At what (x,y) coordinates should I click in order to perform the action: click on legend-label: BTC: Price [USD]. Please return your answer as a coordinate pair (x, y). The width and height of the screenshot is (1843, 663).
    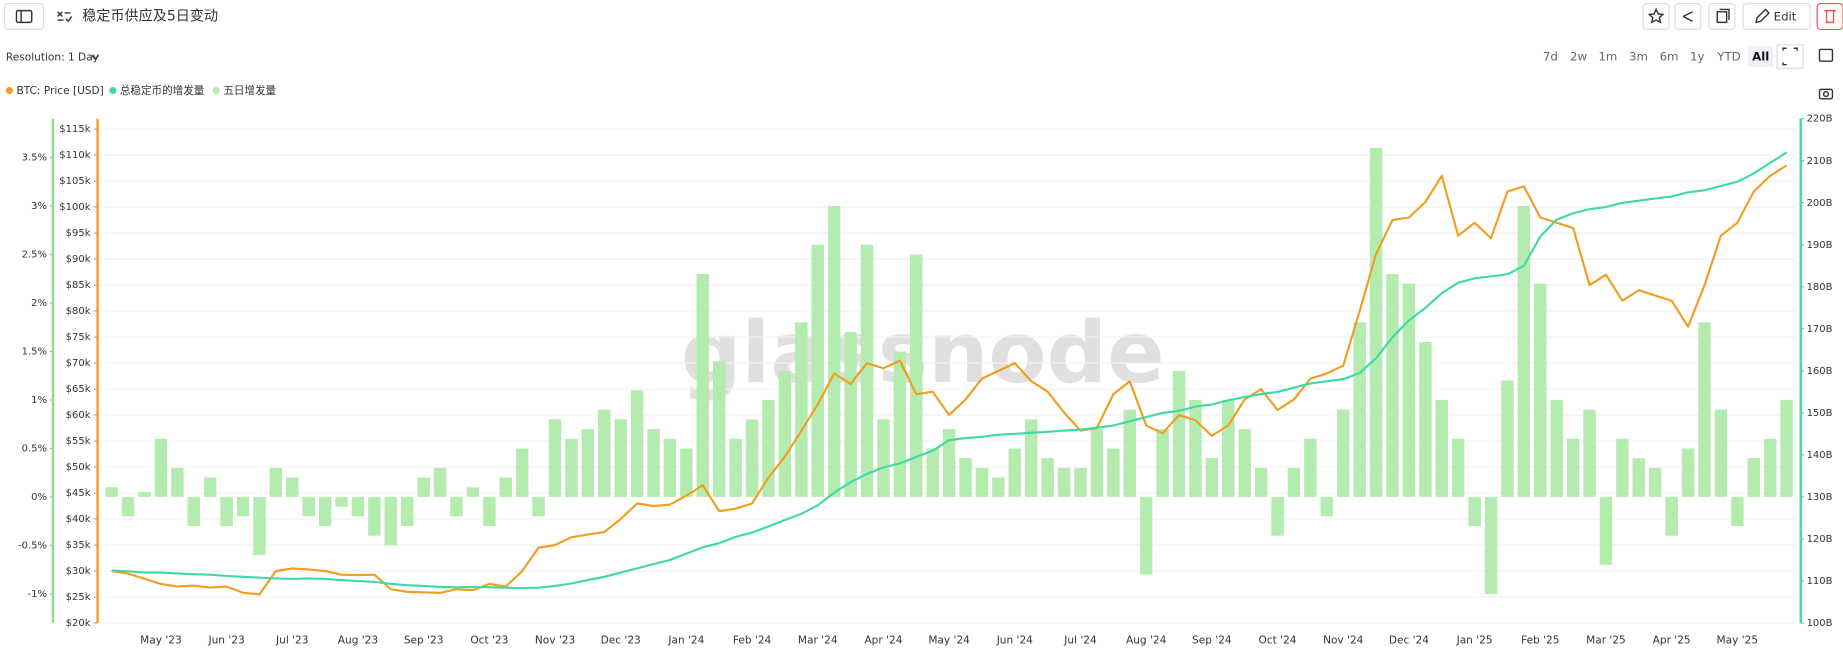
    Looking at the image, I should click on (59, 91).